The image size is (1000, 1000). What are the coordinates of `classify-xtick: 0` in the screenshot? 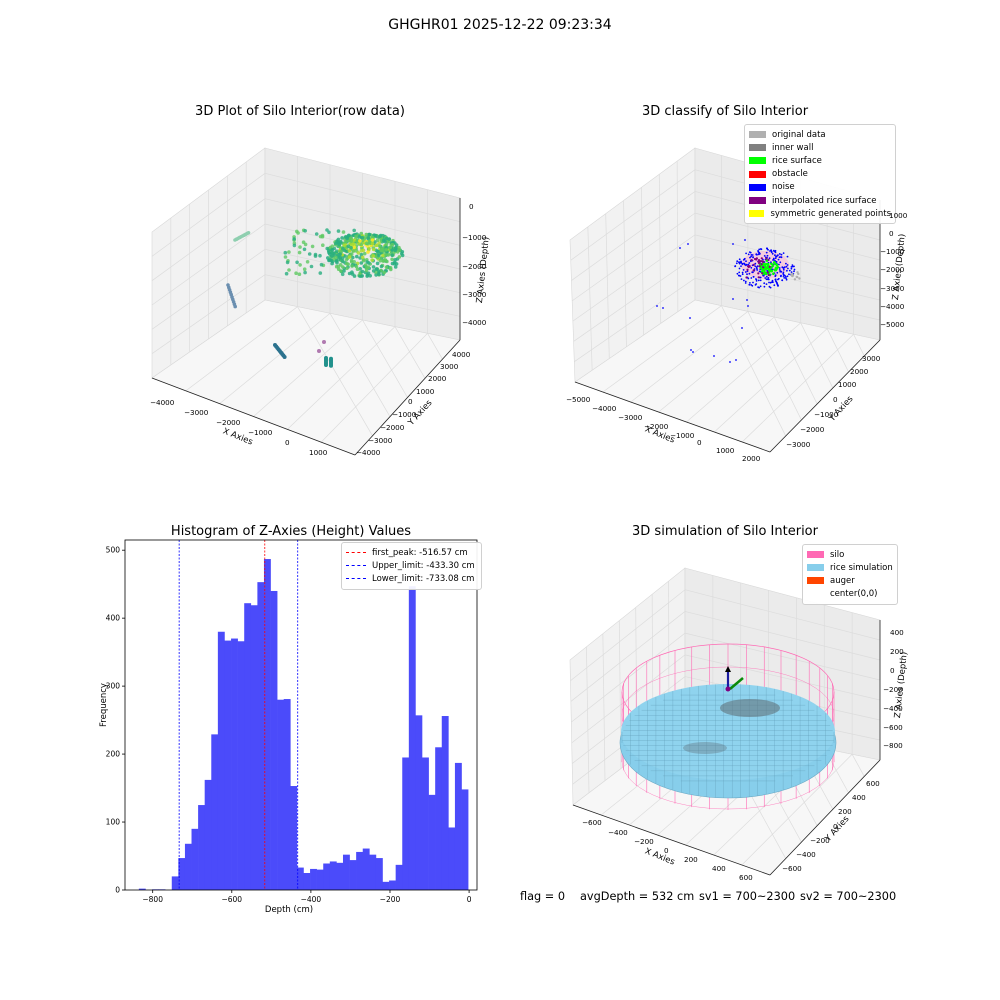 It's located at (699, 442).